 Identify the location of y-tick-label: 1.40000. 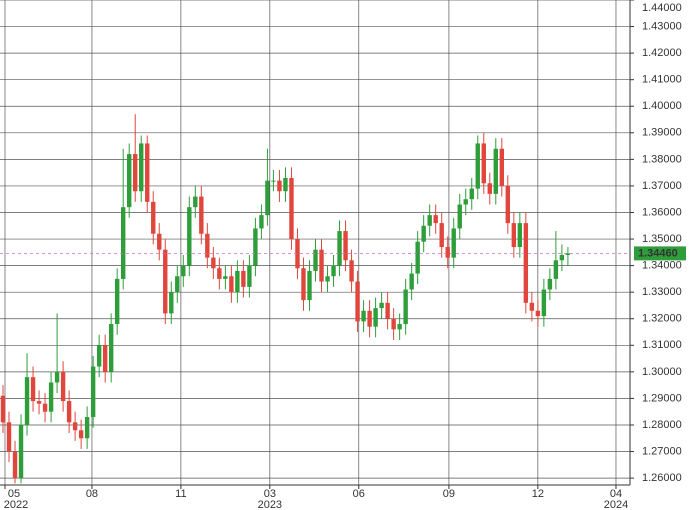
(662, 106).